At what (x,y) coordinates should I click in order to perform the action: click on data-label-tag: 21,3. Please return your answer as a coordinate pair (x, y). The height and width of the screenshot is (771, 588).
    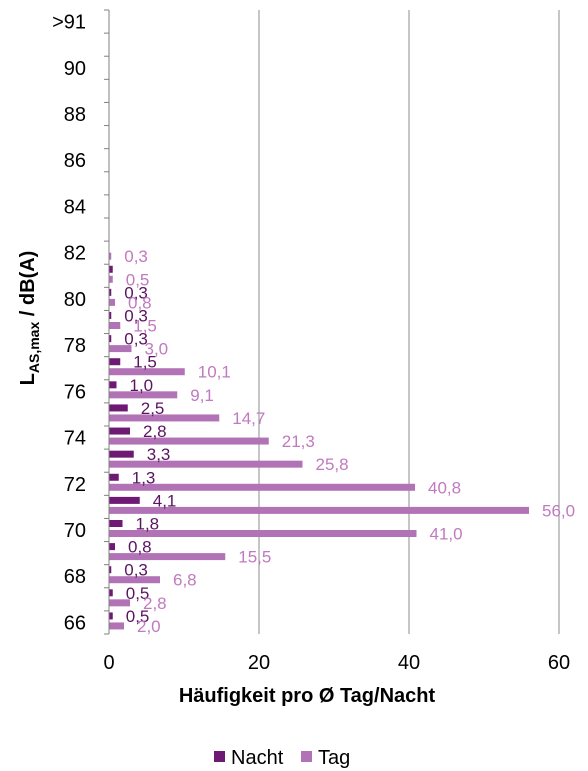
    Looking at the image, I should click on (298, 441).